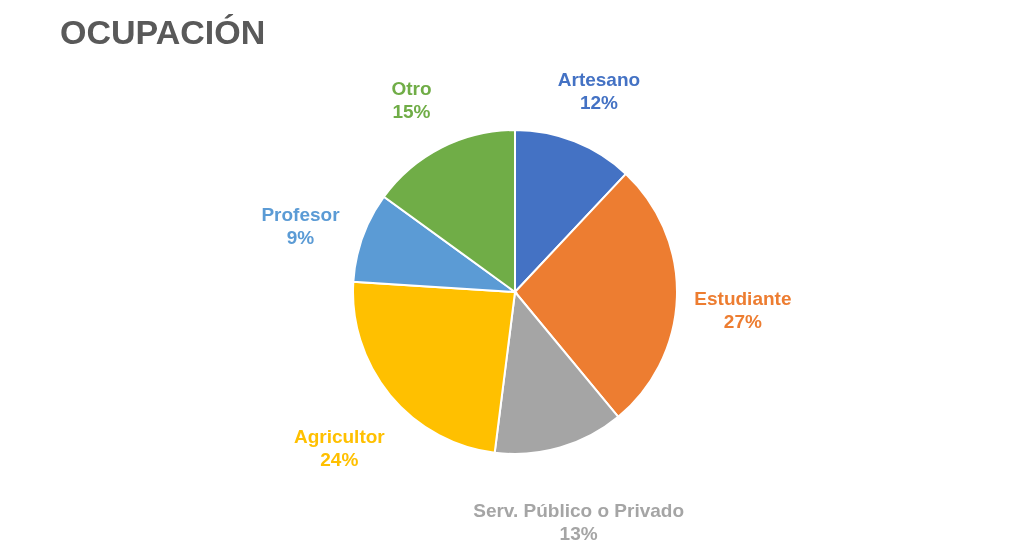 Image resolution: width=1014 pixels, height=541 pixels. Describe the element at coordinates (301, 214) in the screenshot. I see `slice-label: Profesor` at that location.